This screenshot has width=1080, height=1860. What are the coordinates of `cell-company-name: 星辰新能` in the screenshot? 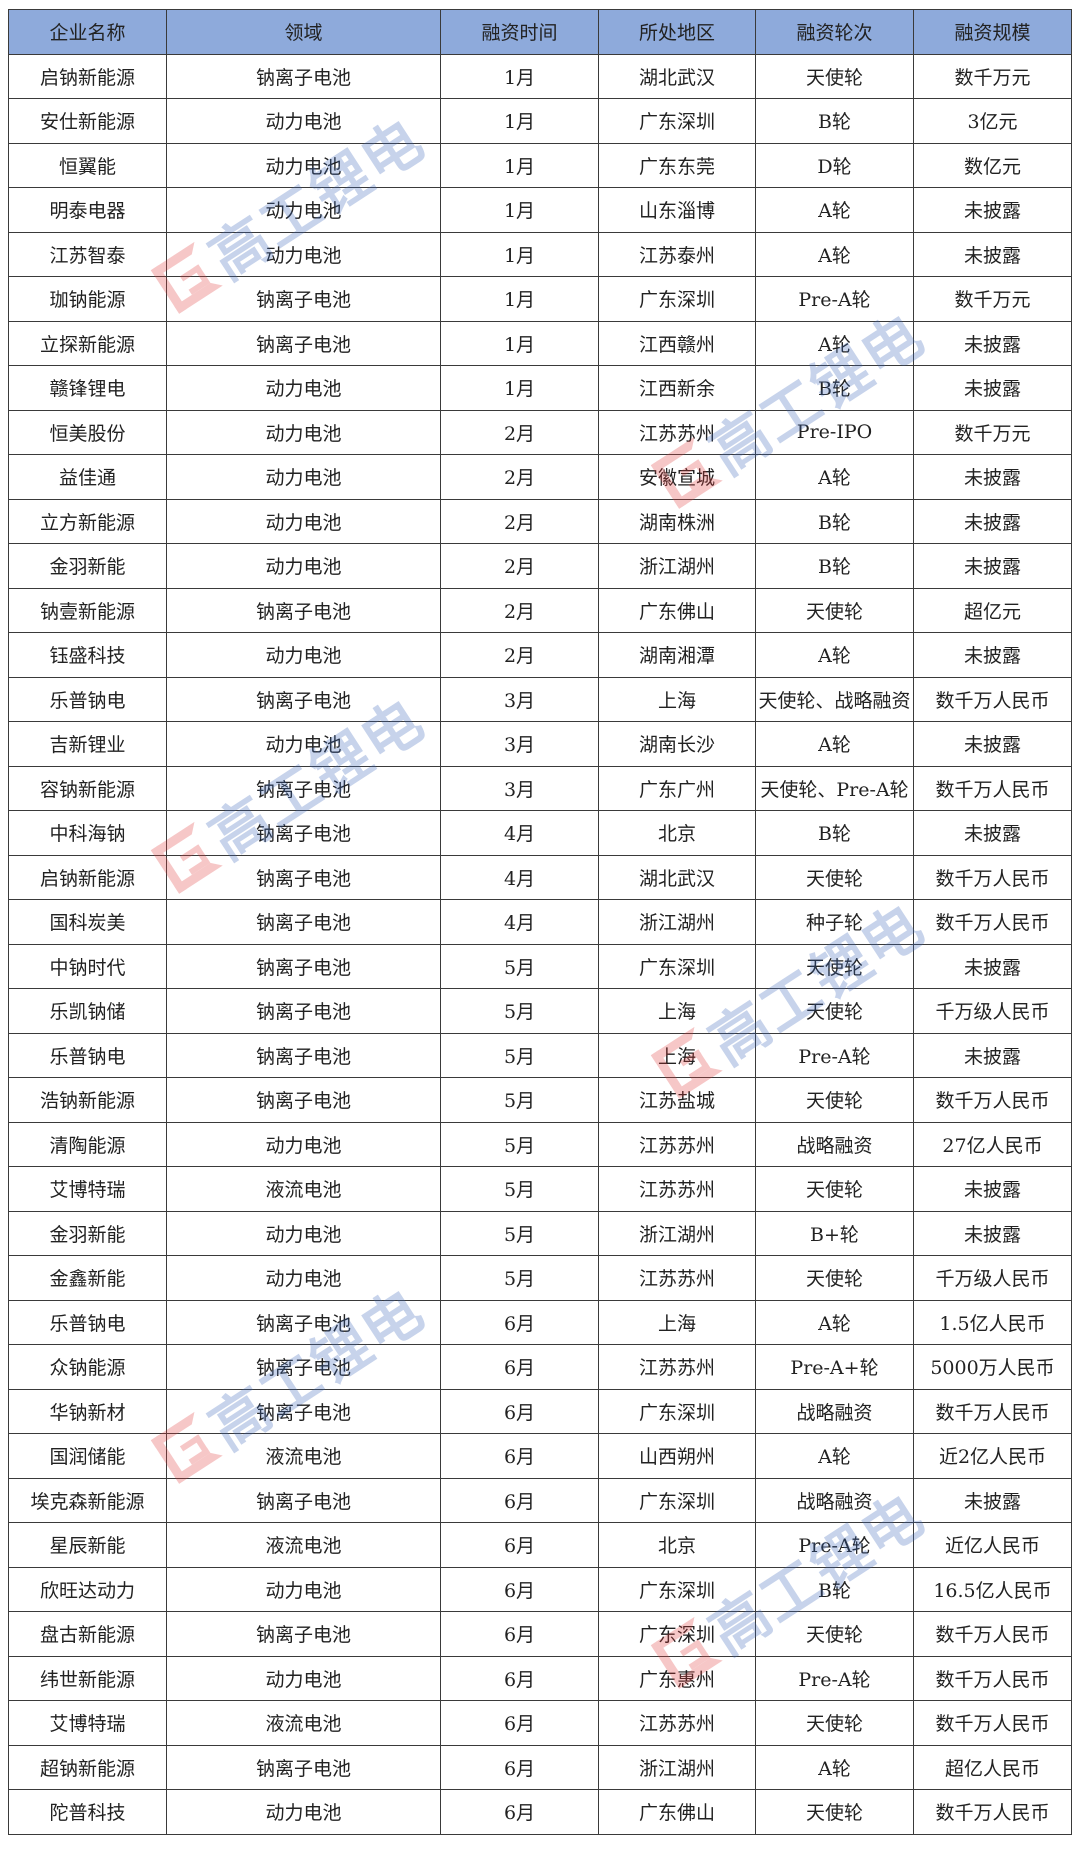 It's located at (87, 1545).